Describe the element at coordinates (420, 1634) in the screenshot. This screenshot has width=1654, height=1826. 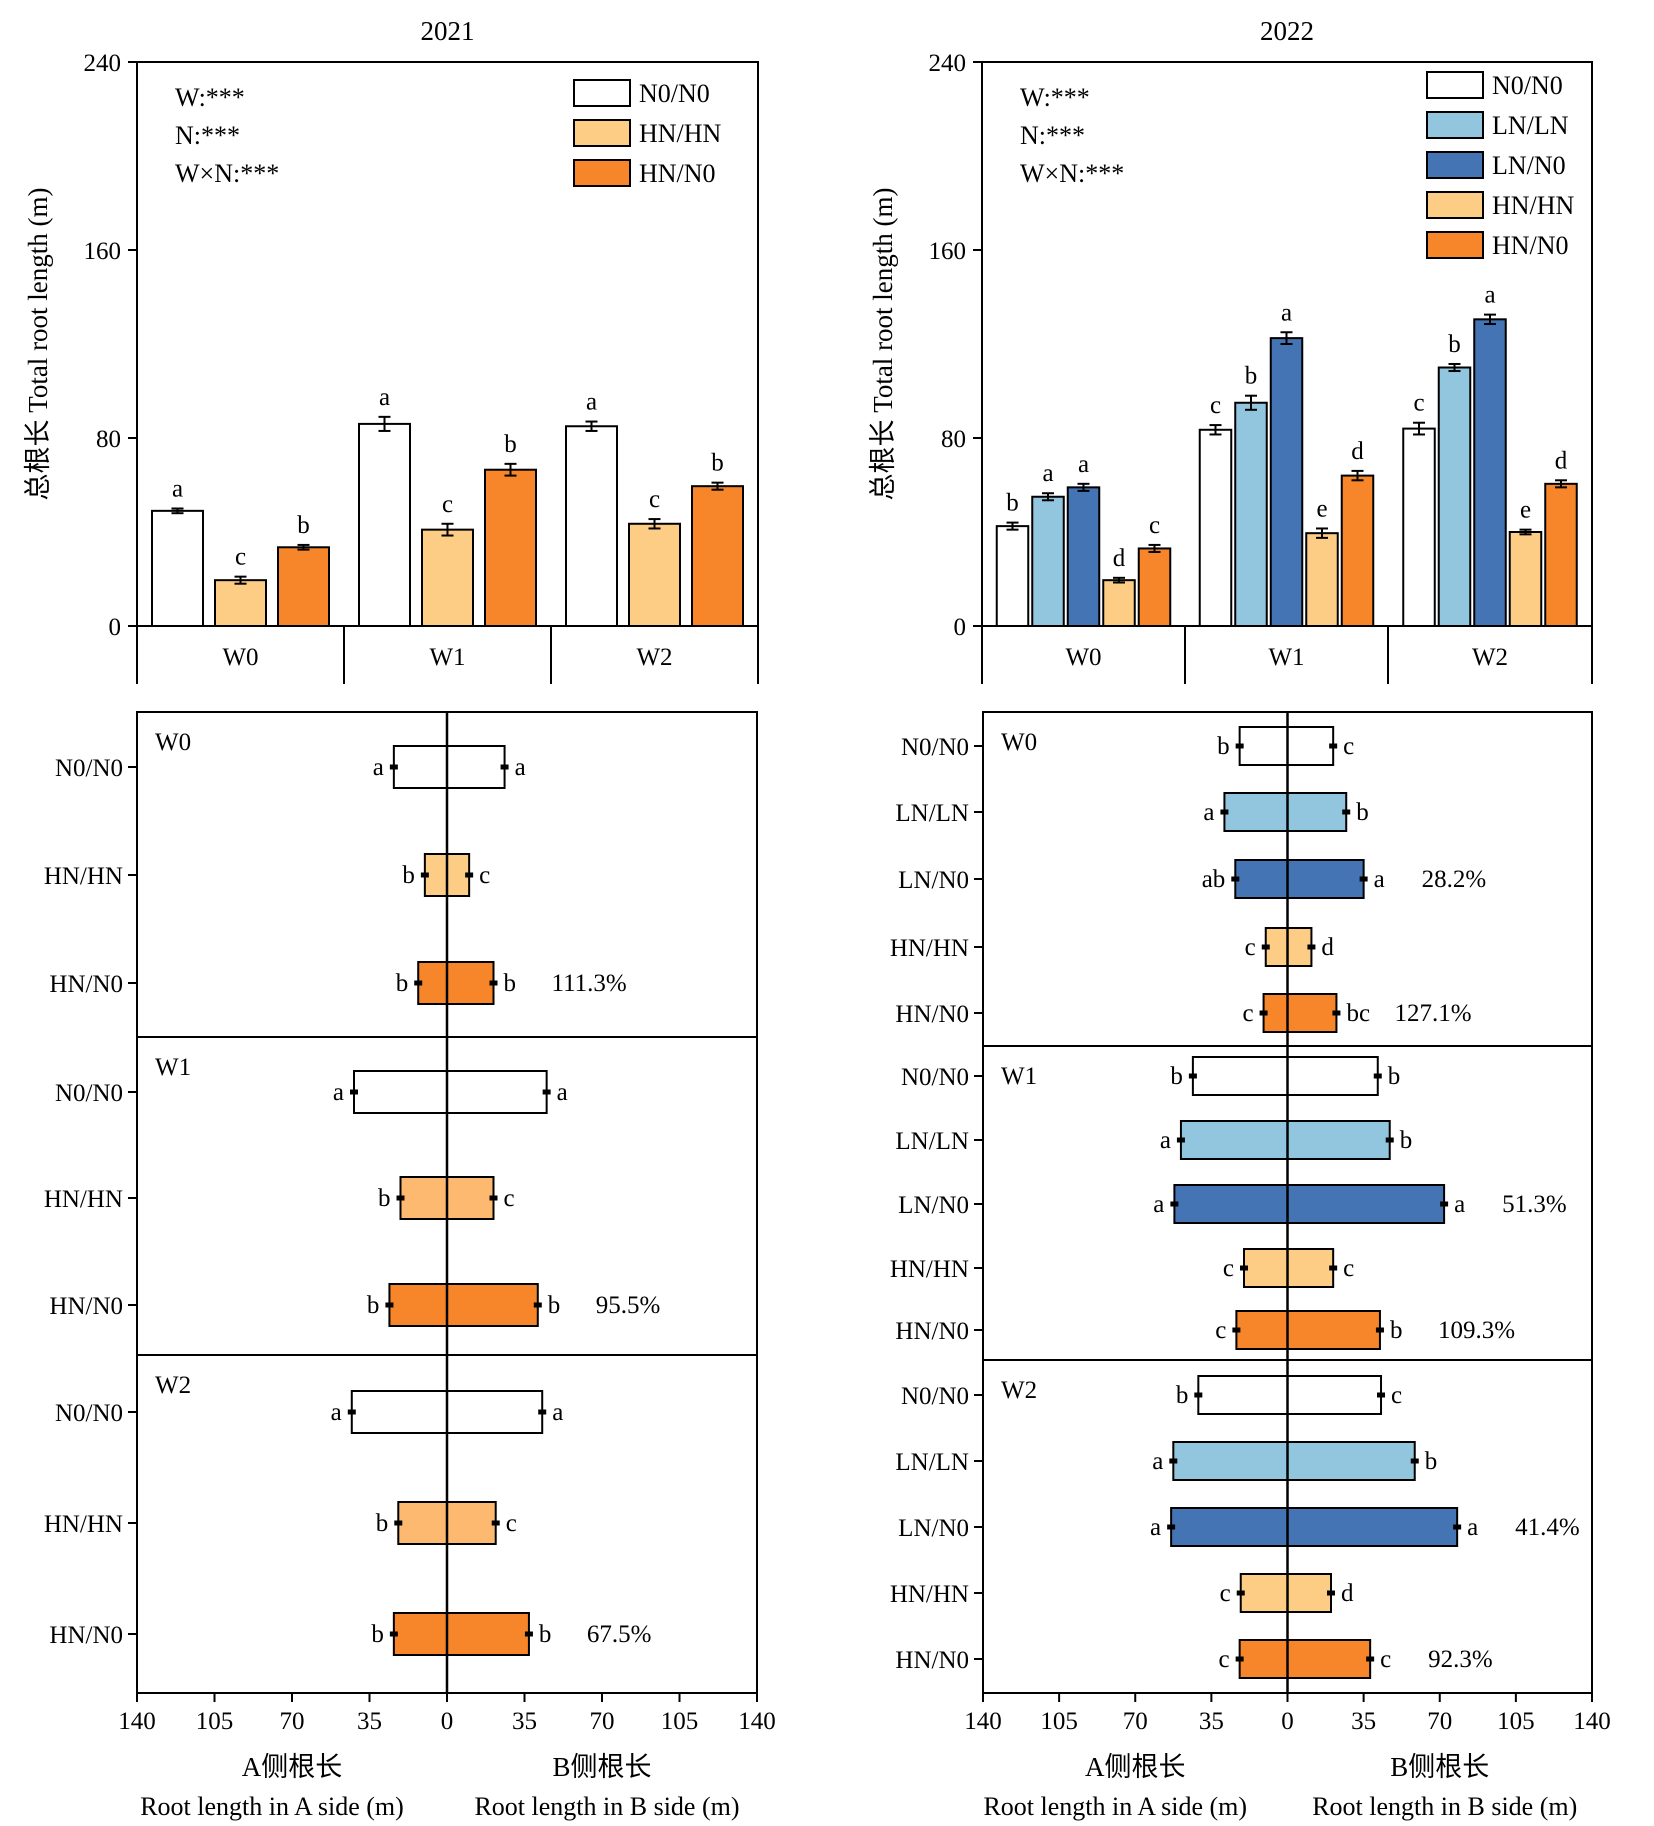
I see `bar-A-W2-HN/N0` at that location.